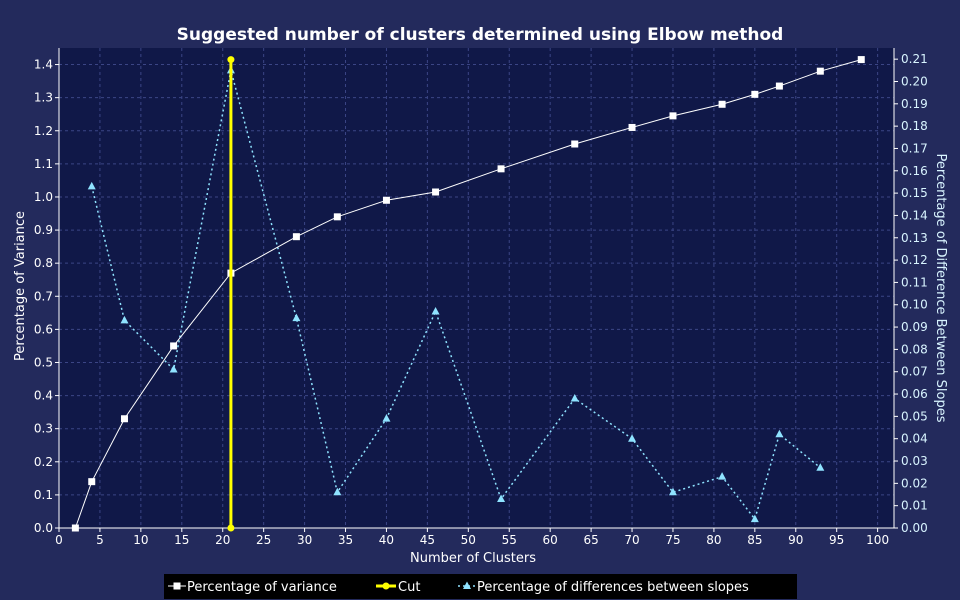 Image resolution: width=960 pixels, height=600 pixels. I want to click on x-tick-label: 0, so click(59, 540).